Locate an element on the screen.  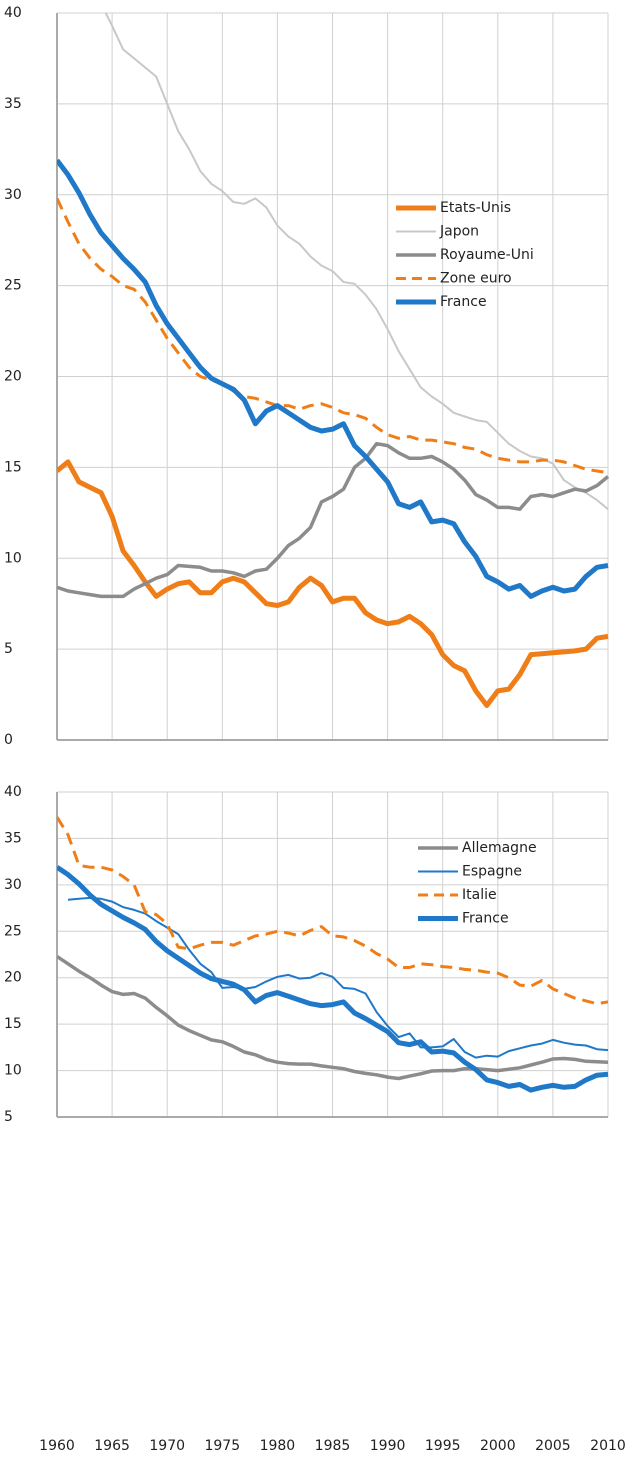
x-tick-label: 2010 is located at coordinates (608, 1446).